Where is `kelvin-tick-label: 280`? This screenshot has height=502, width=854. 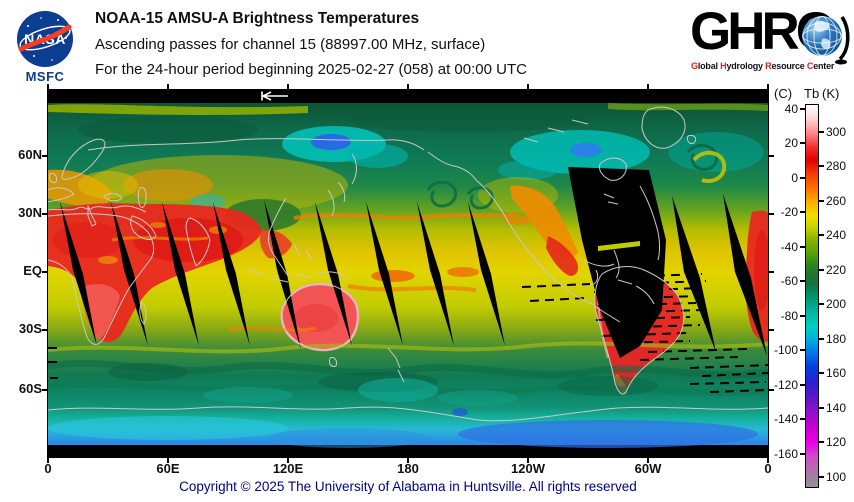 kelvin-tick-label: 280 is located at coordinates (836, 166).